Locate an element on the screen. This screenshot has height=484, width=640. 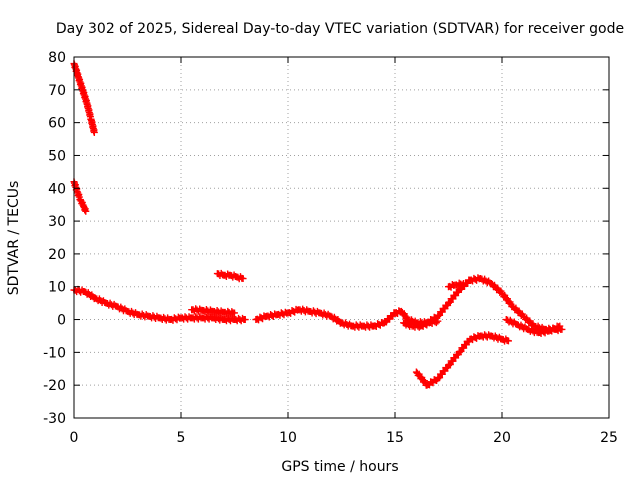
y-tick-label: 40 is located at coordinates (57, 189).